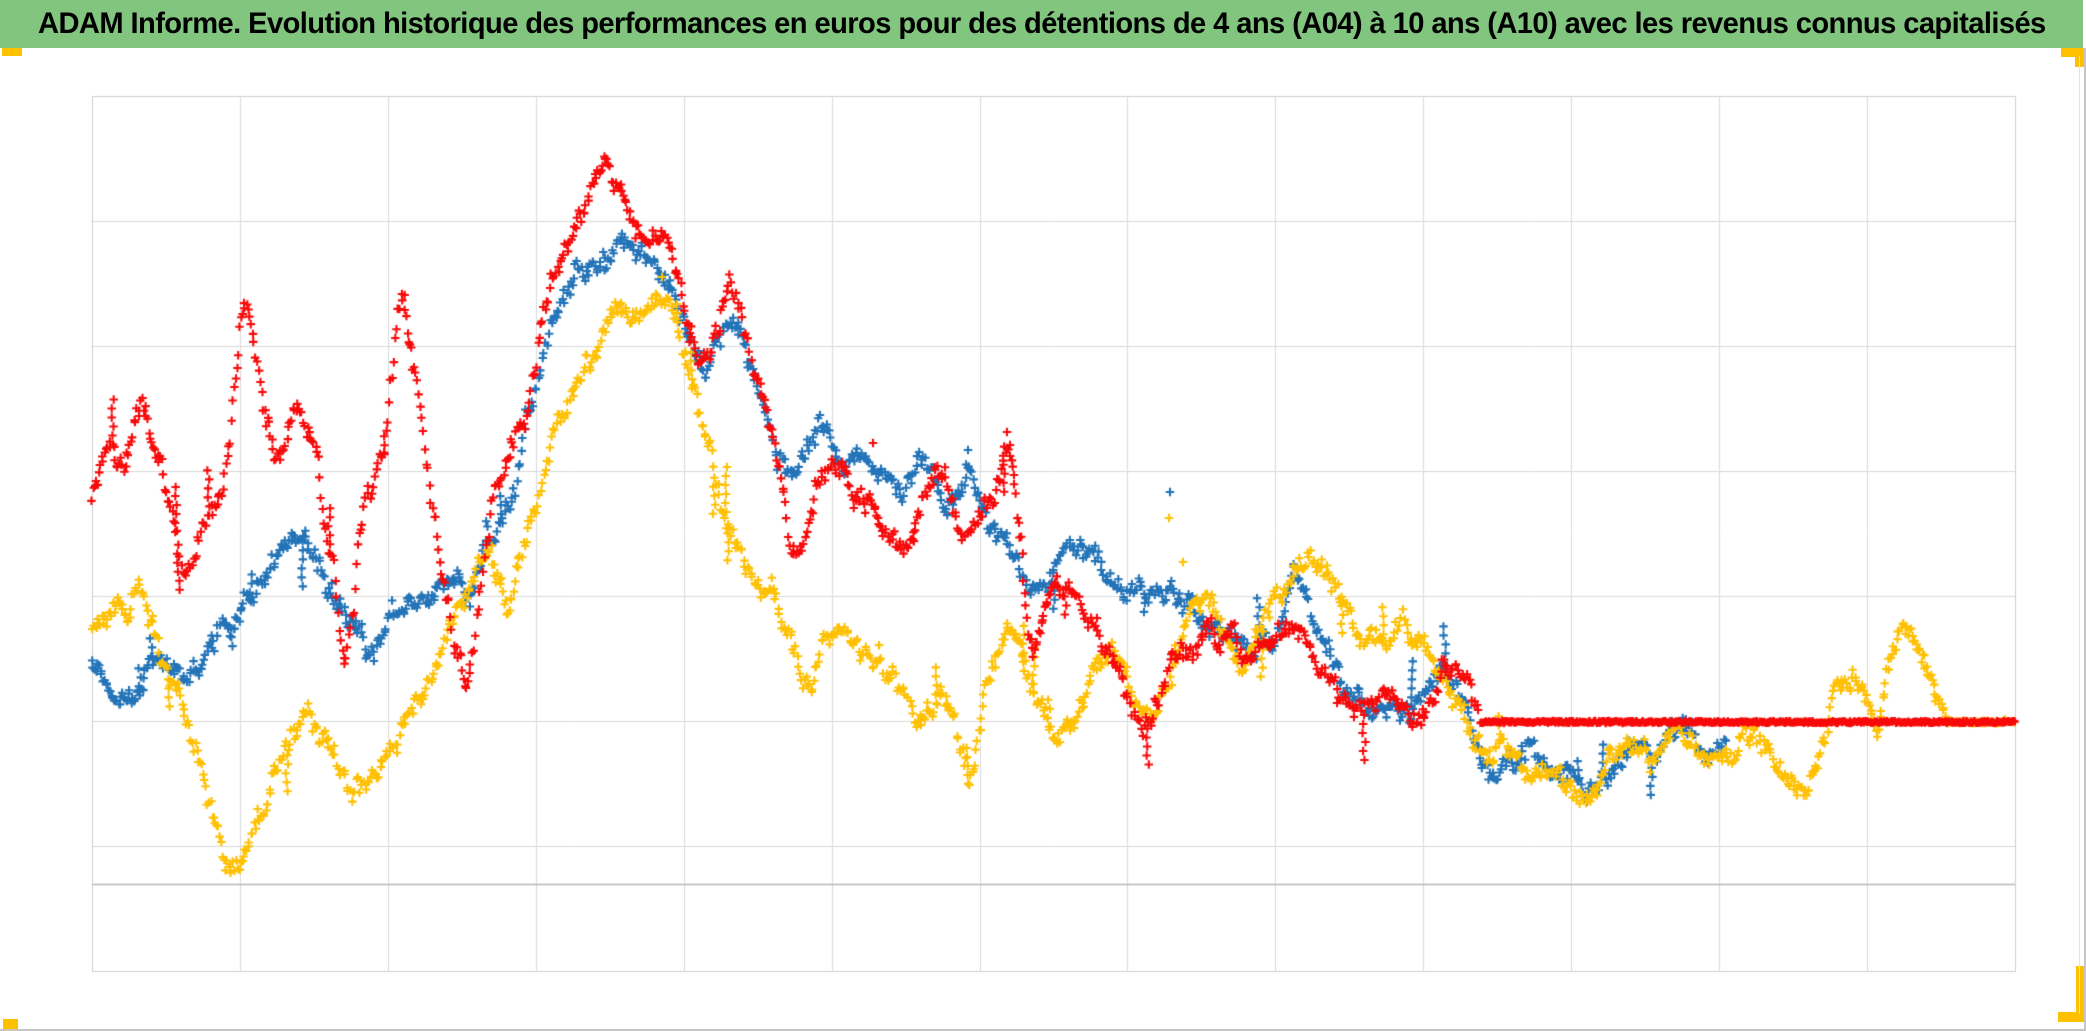 The height and width of the screenshot is (1031, 2086). What do you see at coordinates (1043, 1030) in the screenshot?
I see `sheet-bottom-edge-line` at bounding box center [1043, 1030].